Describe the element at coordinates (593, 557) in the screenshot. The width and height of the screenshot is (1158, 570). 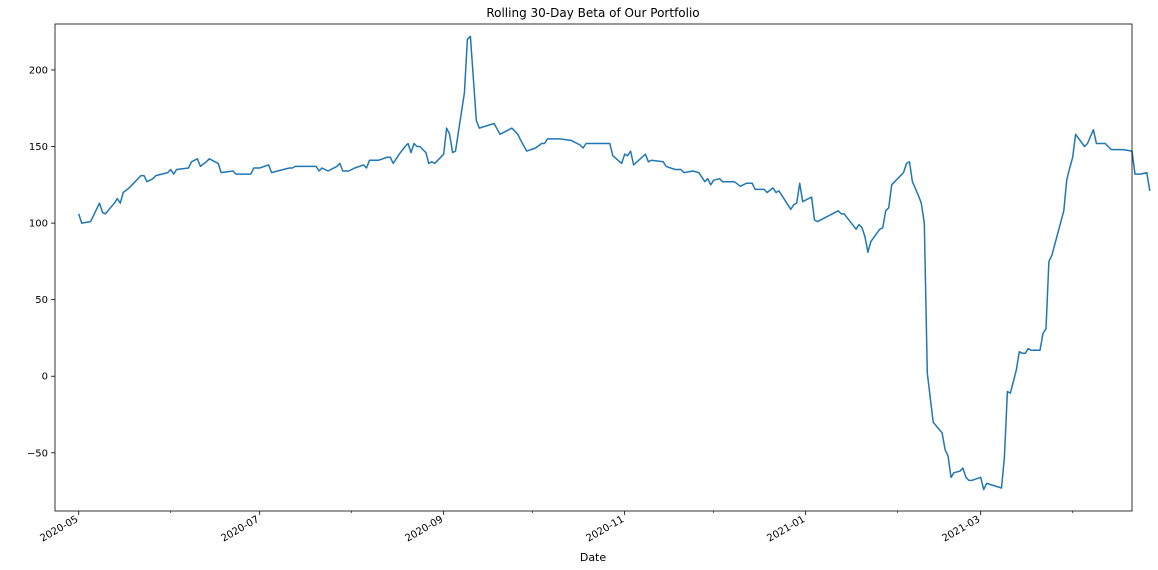
I see `x-axis-title: Date` at that location.